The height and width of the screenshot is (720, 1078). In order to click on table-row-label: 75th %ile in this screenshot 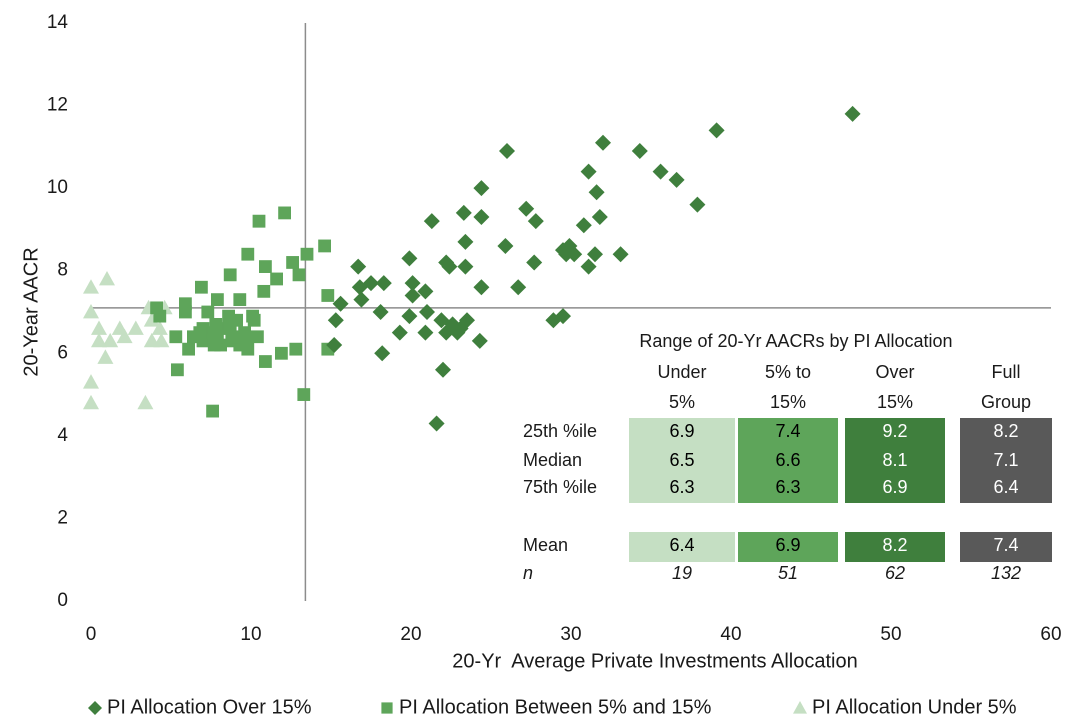, I will do `click(560, 487)`.